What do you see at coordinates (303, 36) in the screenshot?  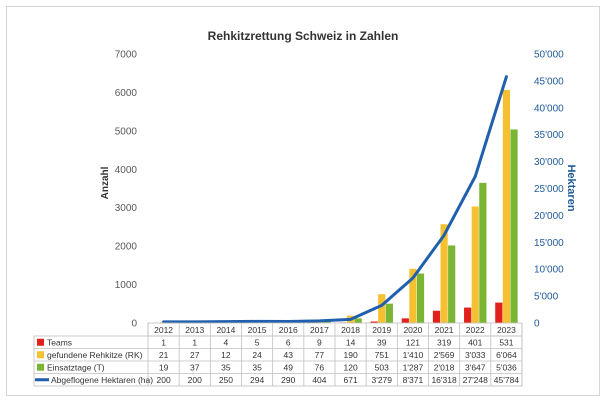 I see `chart-title: Rehkitzrettung Schweiz in Zahlen` at bounding box center [303, 36].